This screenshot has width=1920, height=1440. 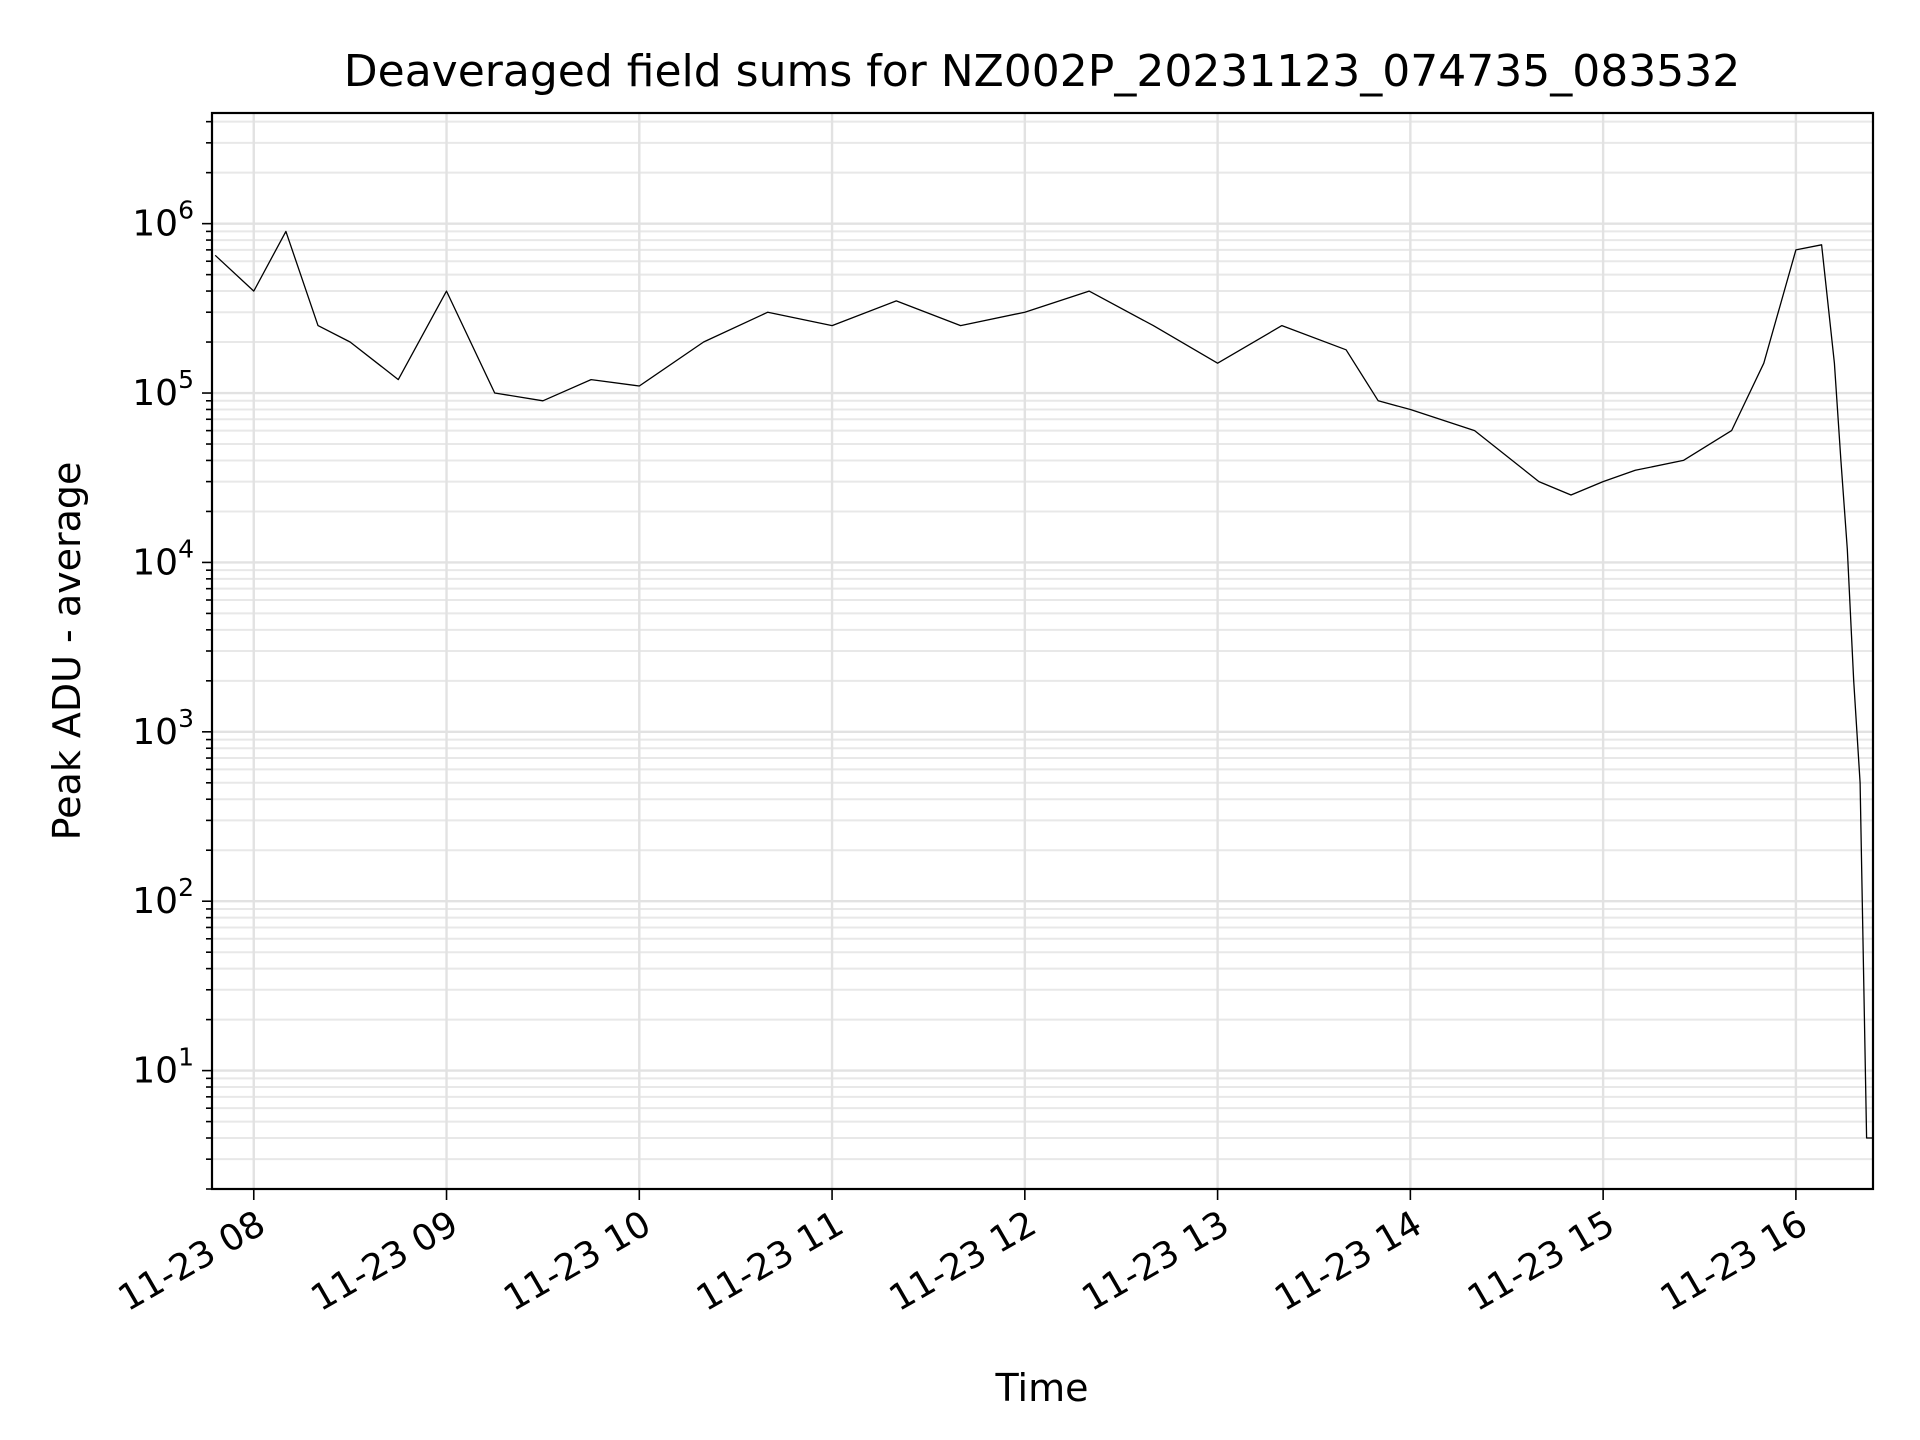 I want to click on y-tick-label: 10⁶, so click(x=163, y=220).